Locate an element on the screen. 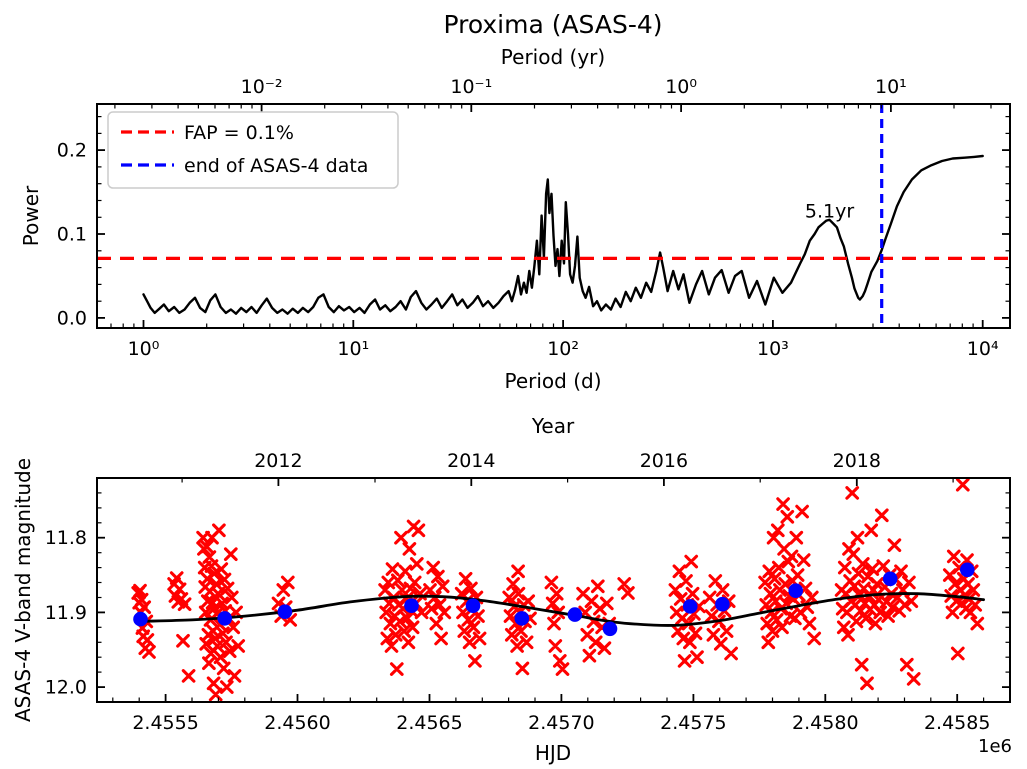 This screenshot has width=1027, height=769. period-d-axis-label: Period (d) is located at coordinates (552, 381).